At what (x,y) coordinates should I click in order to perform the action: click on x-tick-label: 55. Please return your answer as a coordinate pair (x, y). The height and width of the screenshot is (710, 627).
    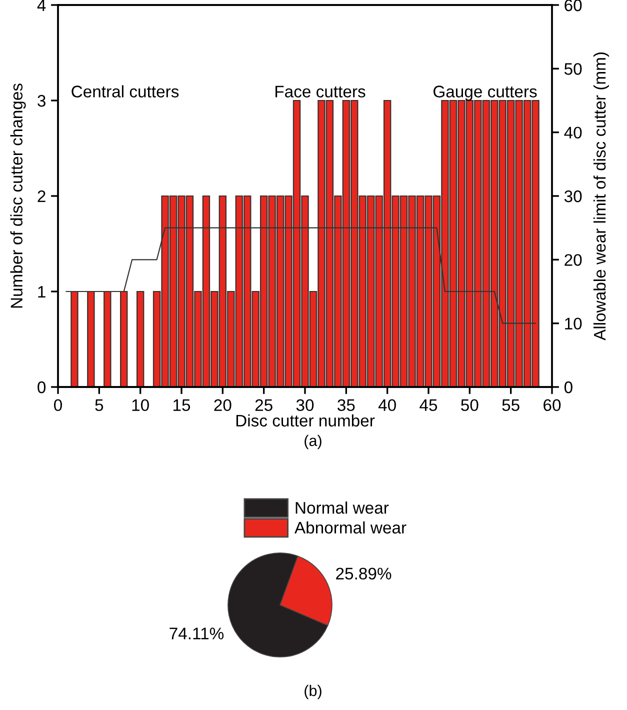
    Looking at the image, I should click on (511, 405).